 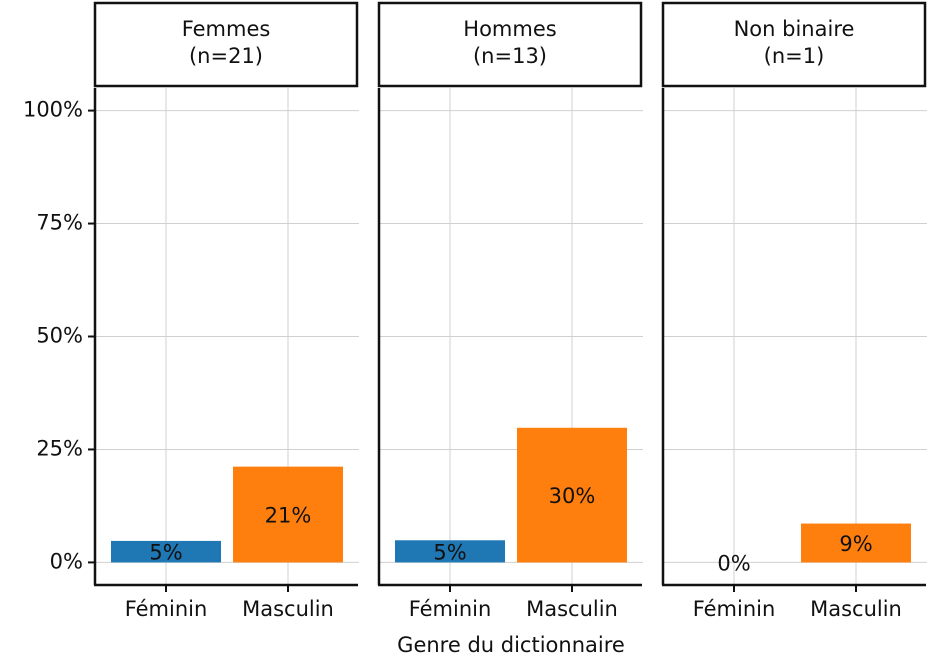 I want to click on value-label: 9%, so click(x=855, y=544).